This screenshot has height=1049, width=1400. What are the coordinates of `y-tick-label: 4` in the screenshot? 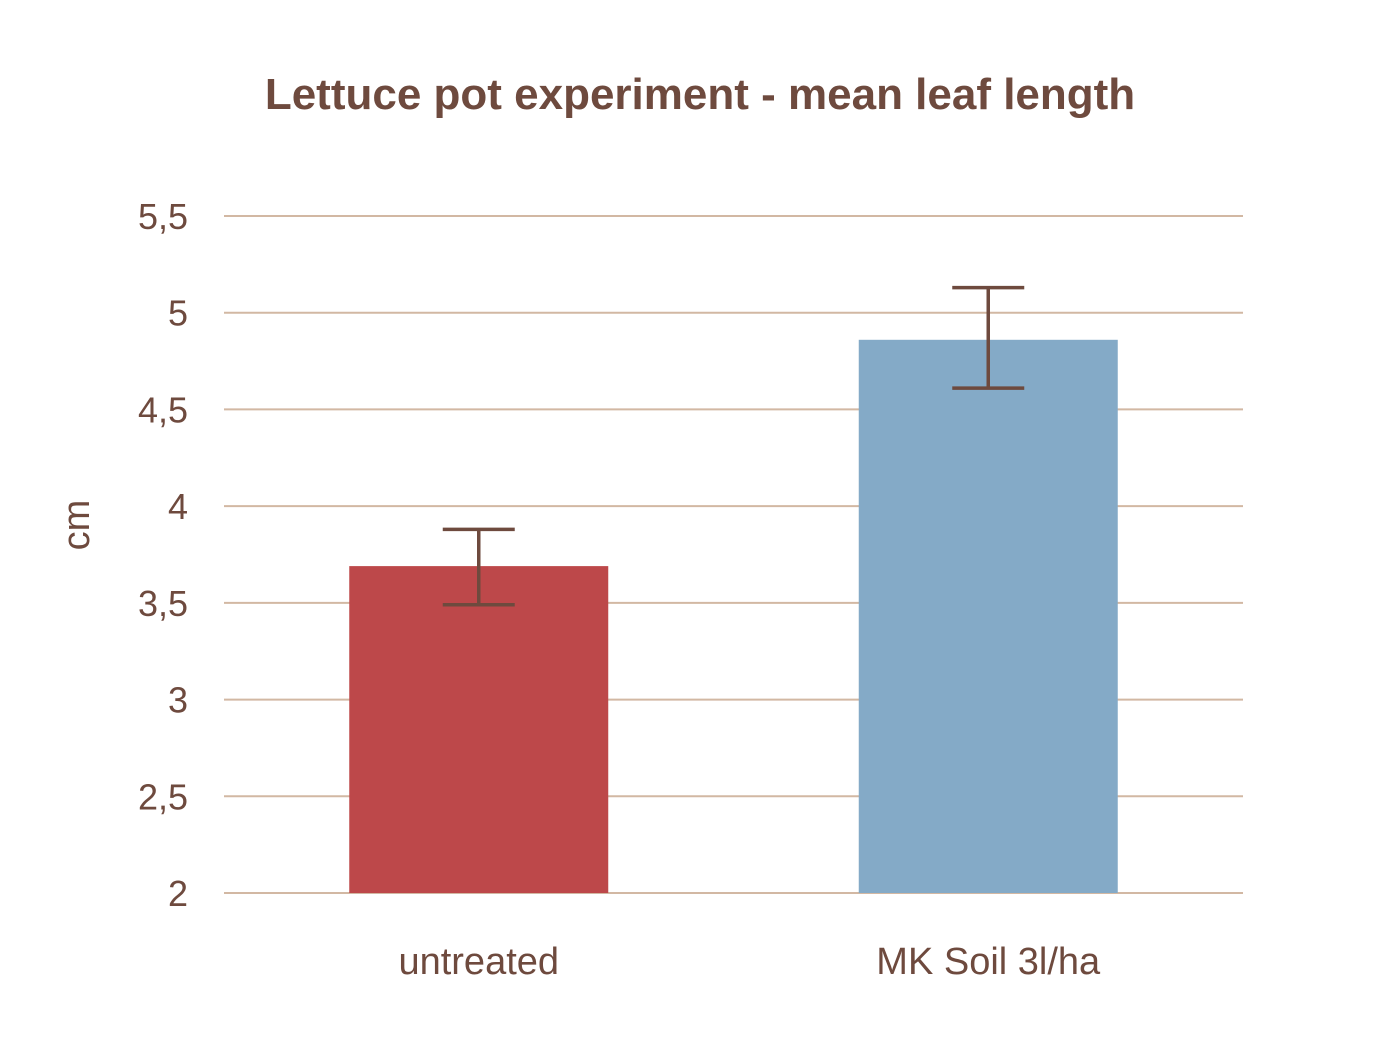 It's located at (178, 506).